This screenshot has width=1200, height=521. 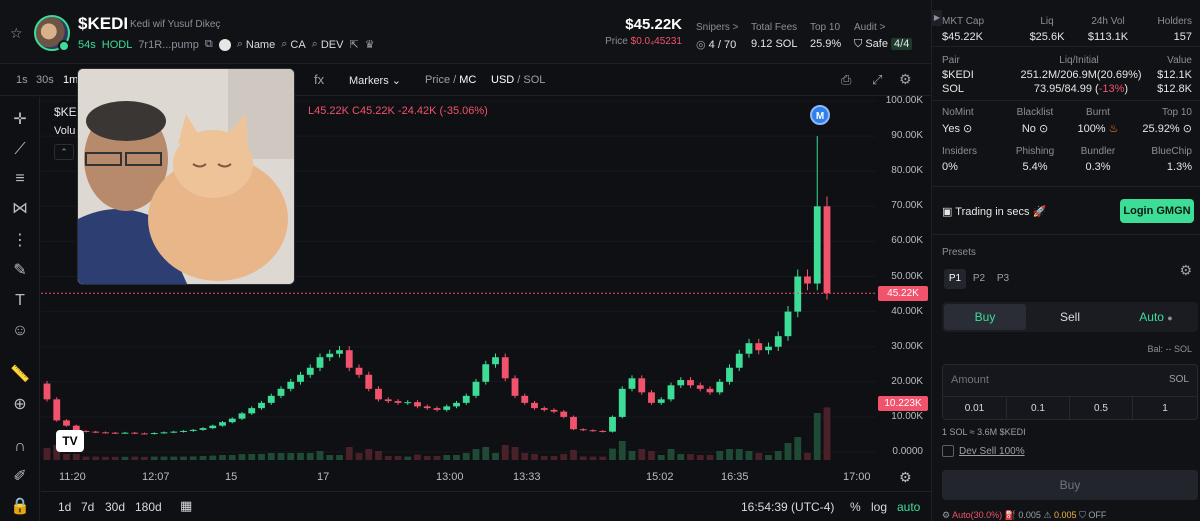 What do you see at coordinates (979, 278) in the screenshot?
I see `preset-p2: P2` at bounding box center [979, 278].